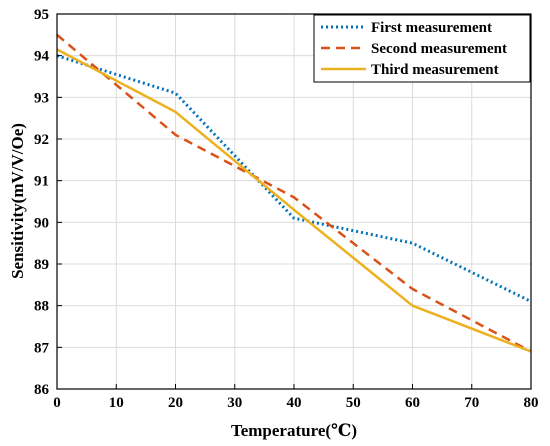 This screenshot has height=446, width=550. Describe the element at coordinates (471, 403) in the screenshot. I see `x-tick-label: 70` at that location.